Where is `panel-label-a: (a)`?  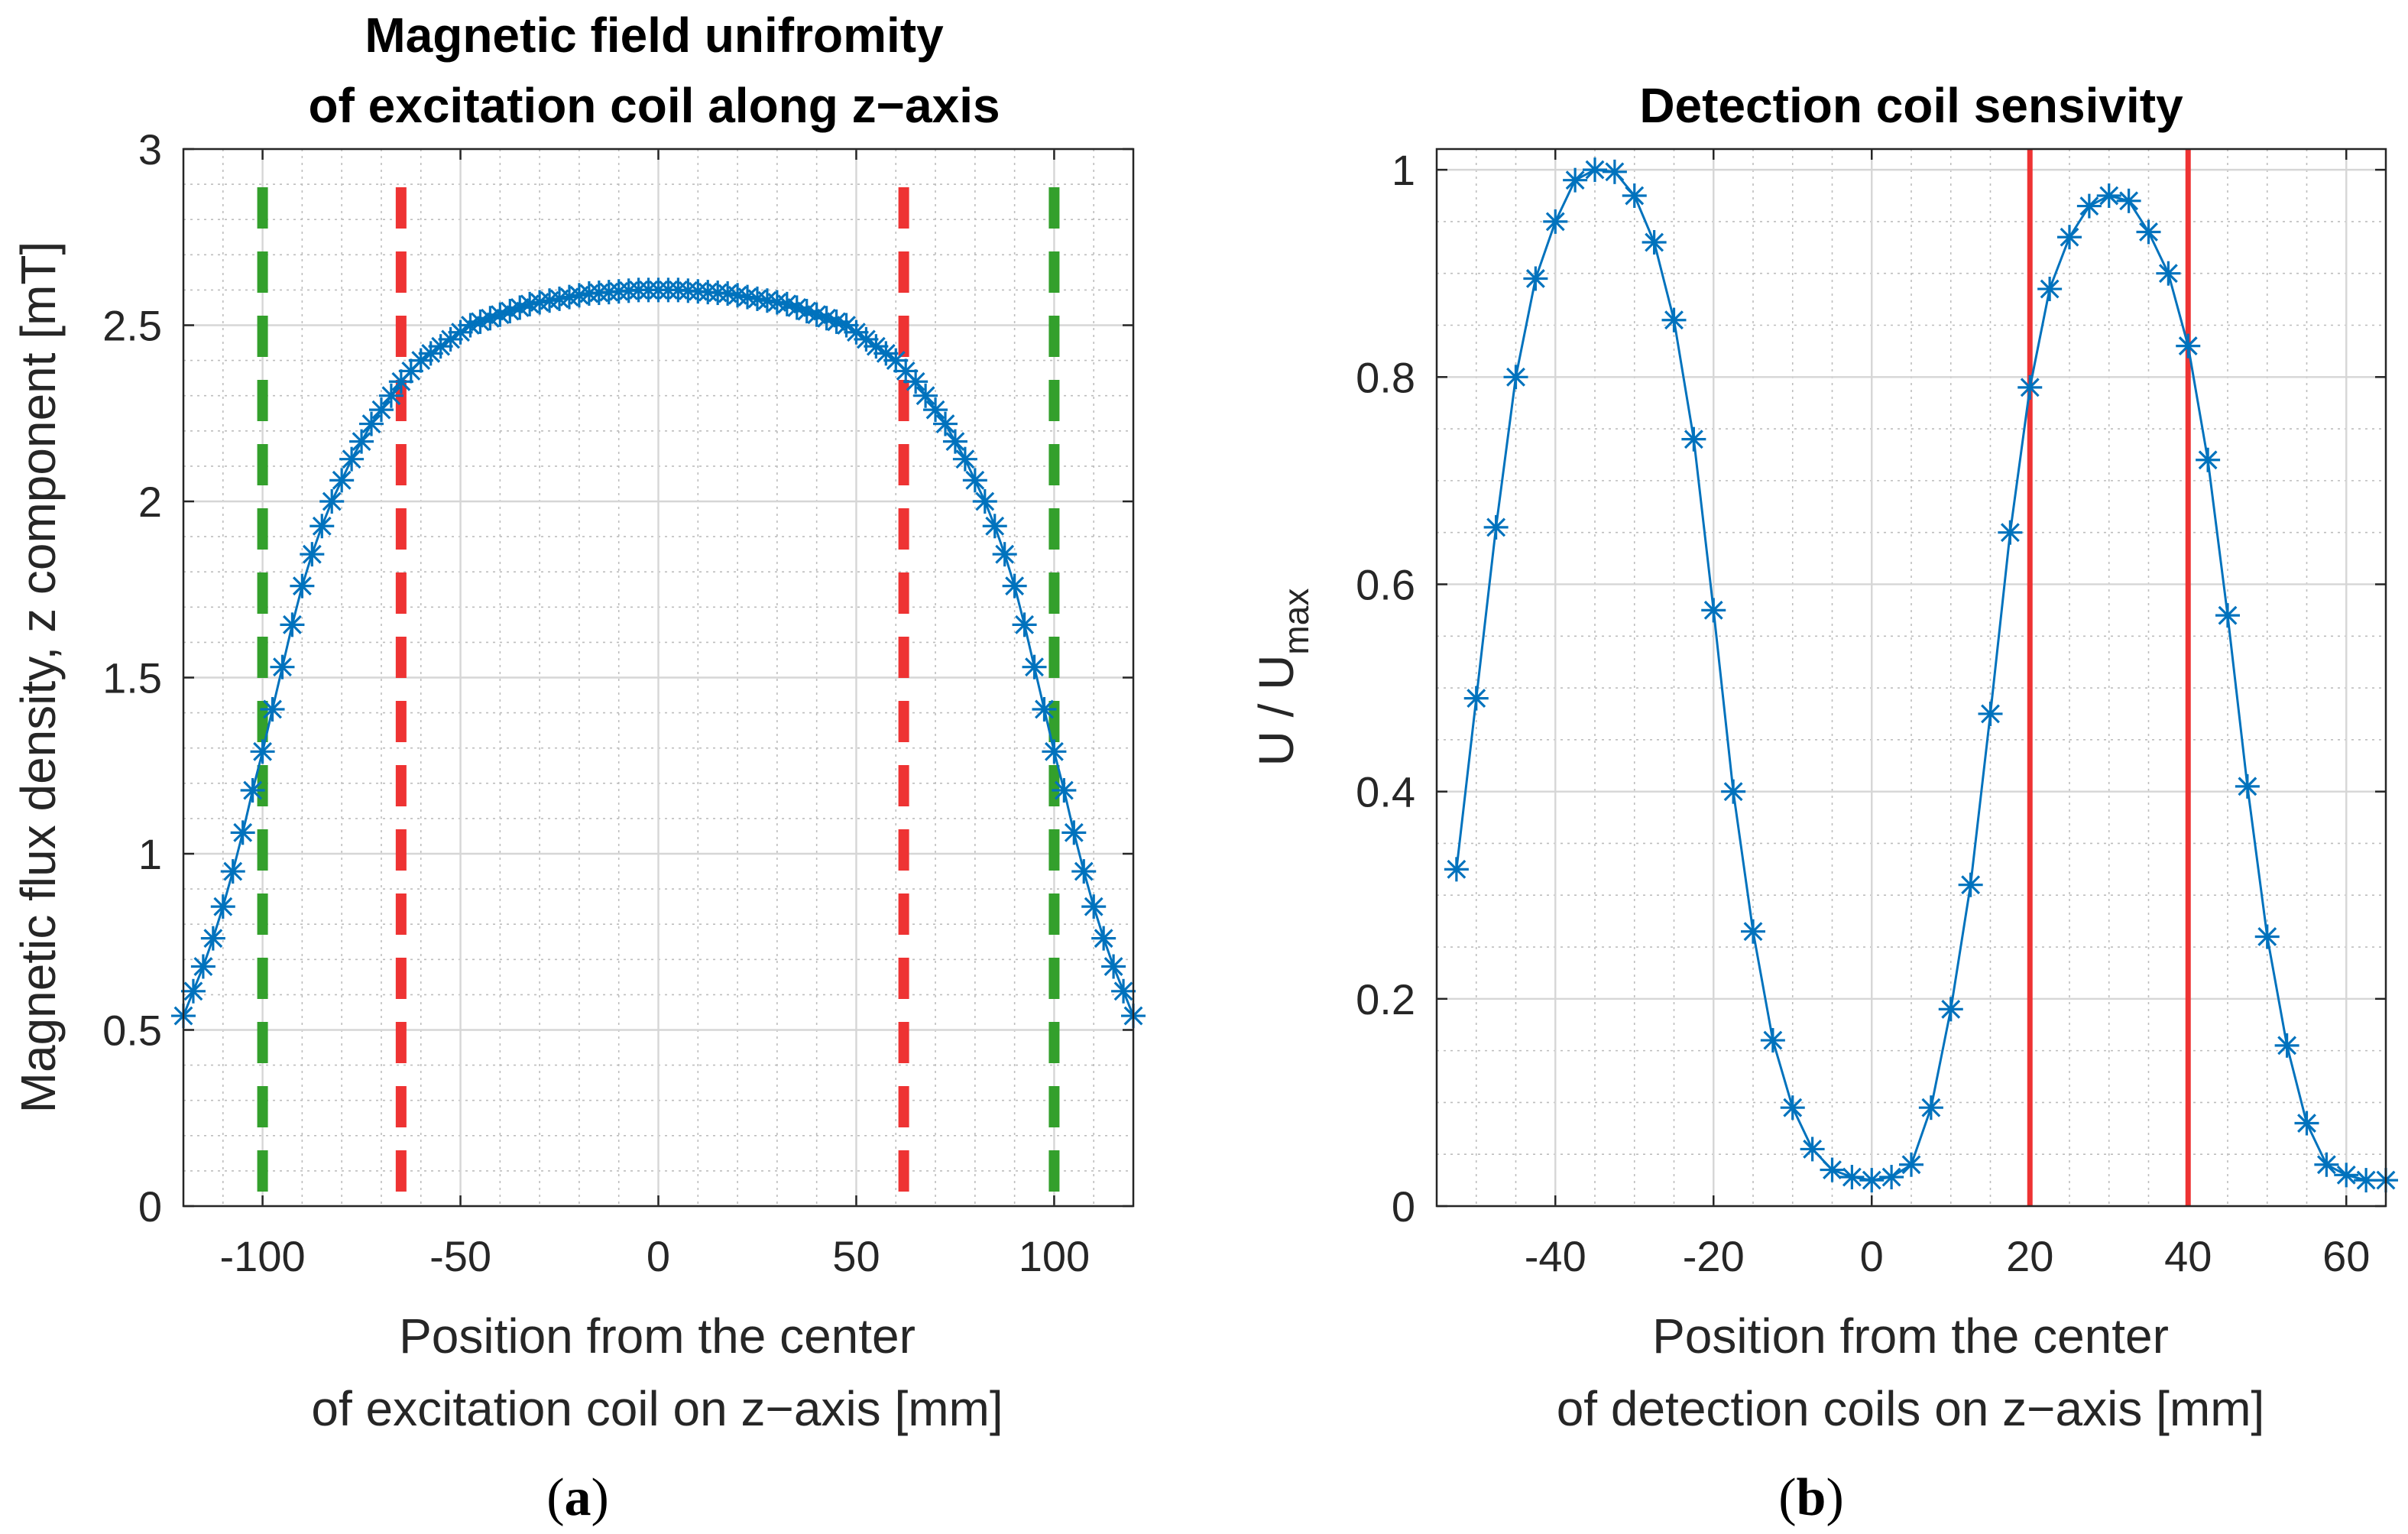 panel-label-a: (a) is located at coordinates (577, 1497).